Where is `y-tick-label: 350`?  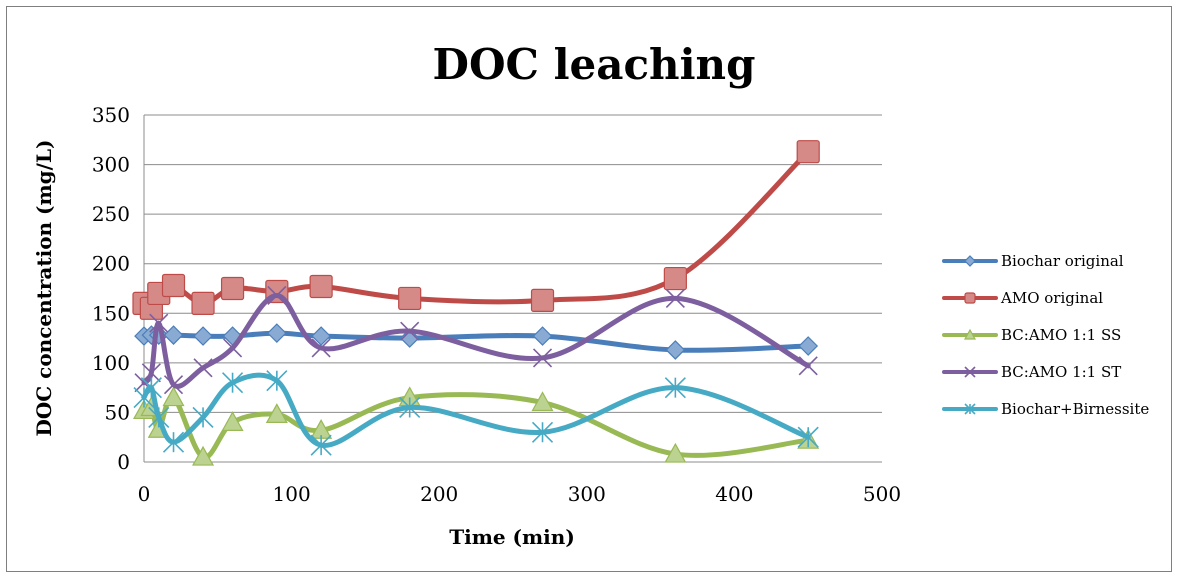 y-tick-label: 350 is located at coordinates (111, 115).